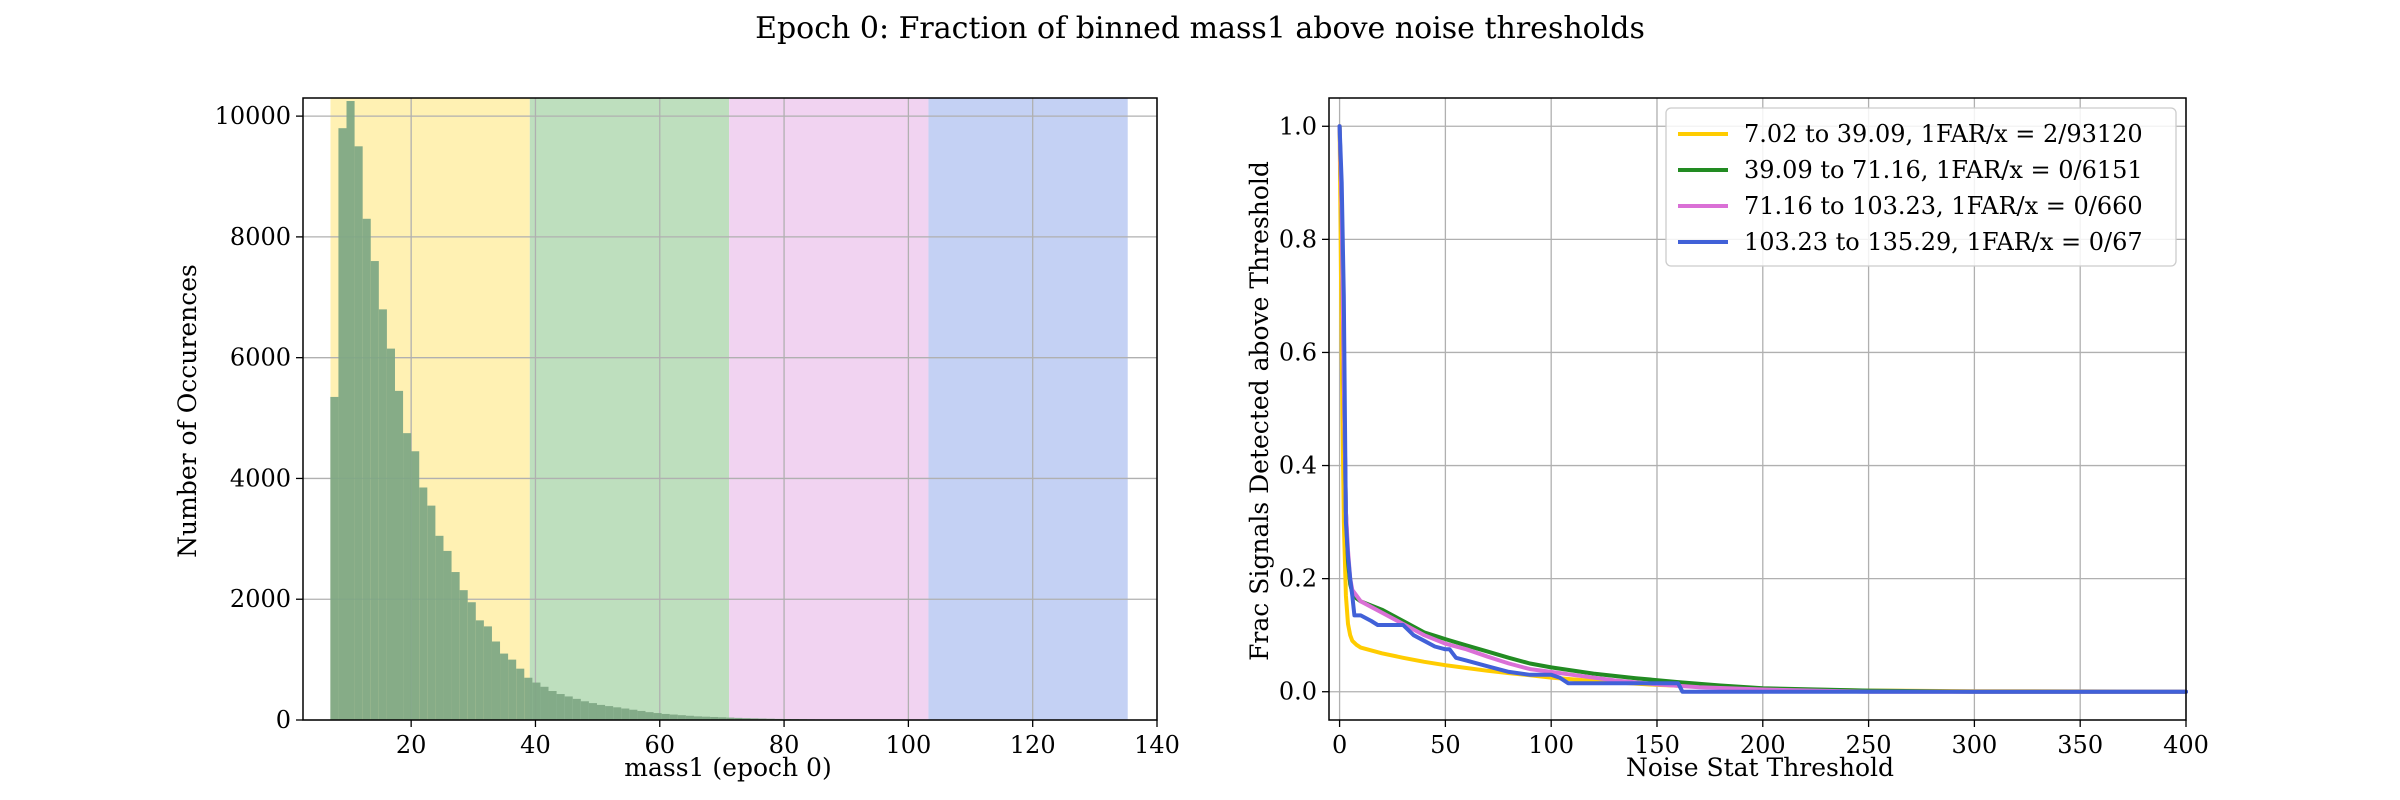 This screenshot has height=800, width=2400. I want to click on legend-label-2: 71.16 to 103.23, 1FAR/x = 0/660, so click(1943, 206).